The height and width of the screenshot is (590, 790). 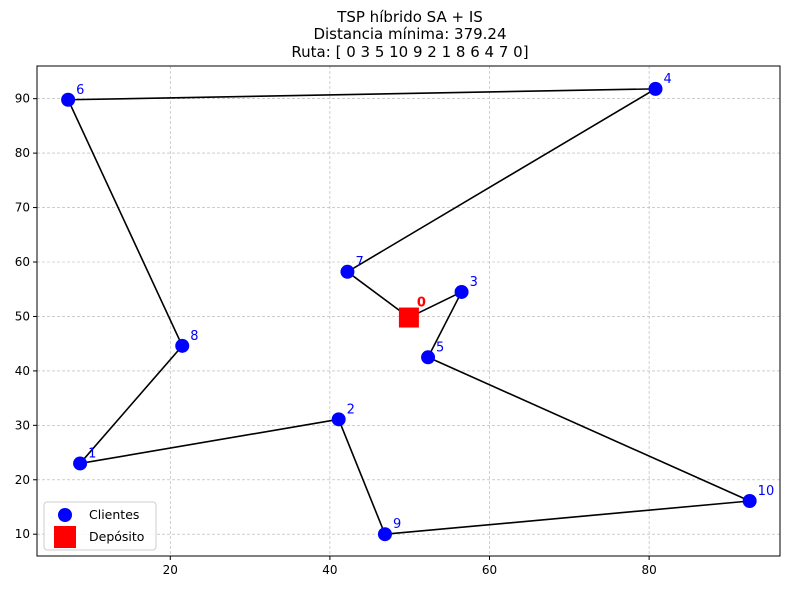 I want to click on title-line-3: Ruta: [ 0 3 5 10 9 2 1 8 6 4 7 0], so click(x=409, y=52).